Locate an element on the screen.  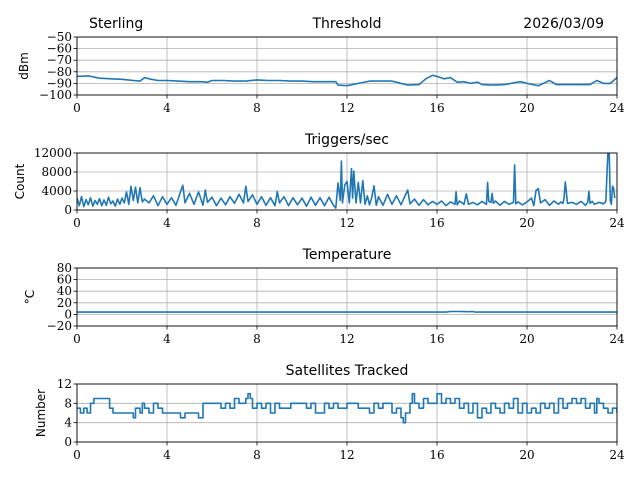
y-tick-label: −80 is located at coordinates (59, 72).